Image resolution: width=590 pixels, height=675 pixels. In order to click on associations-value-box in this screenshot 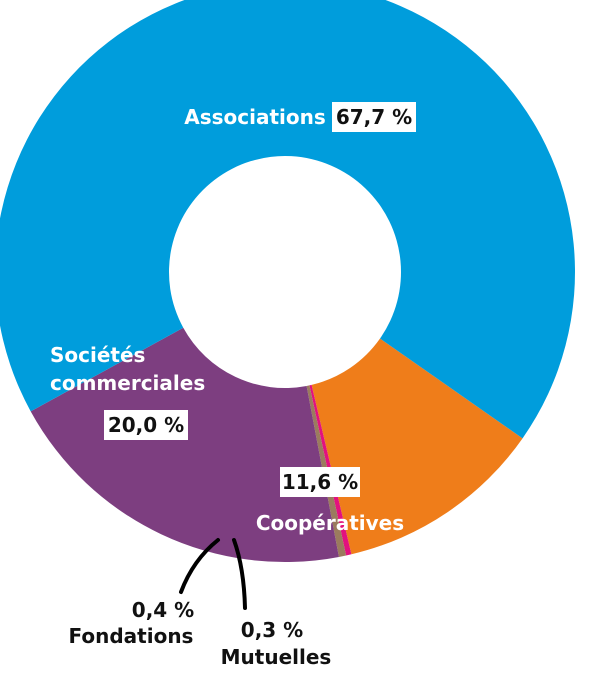, I will do `click(374, 117)`.